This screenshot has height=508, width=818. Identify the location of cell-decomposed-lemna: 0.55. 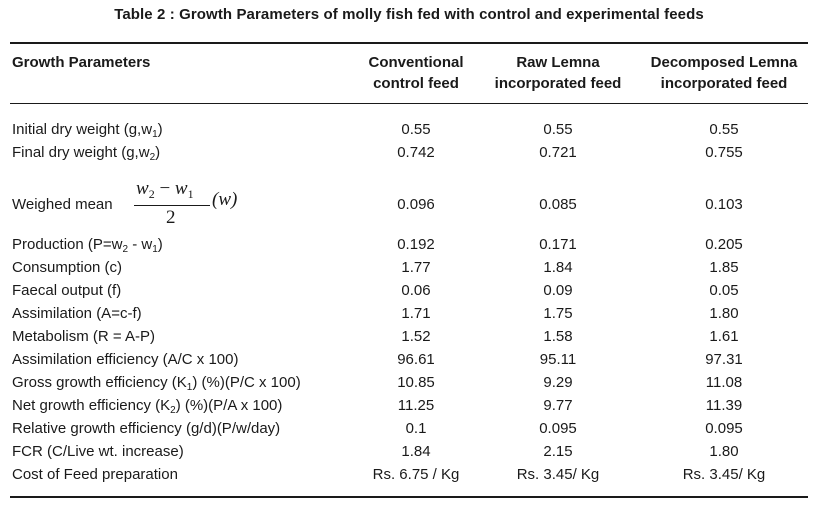
(724, 129).